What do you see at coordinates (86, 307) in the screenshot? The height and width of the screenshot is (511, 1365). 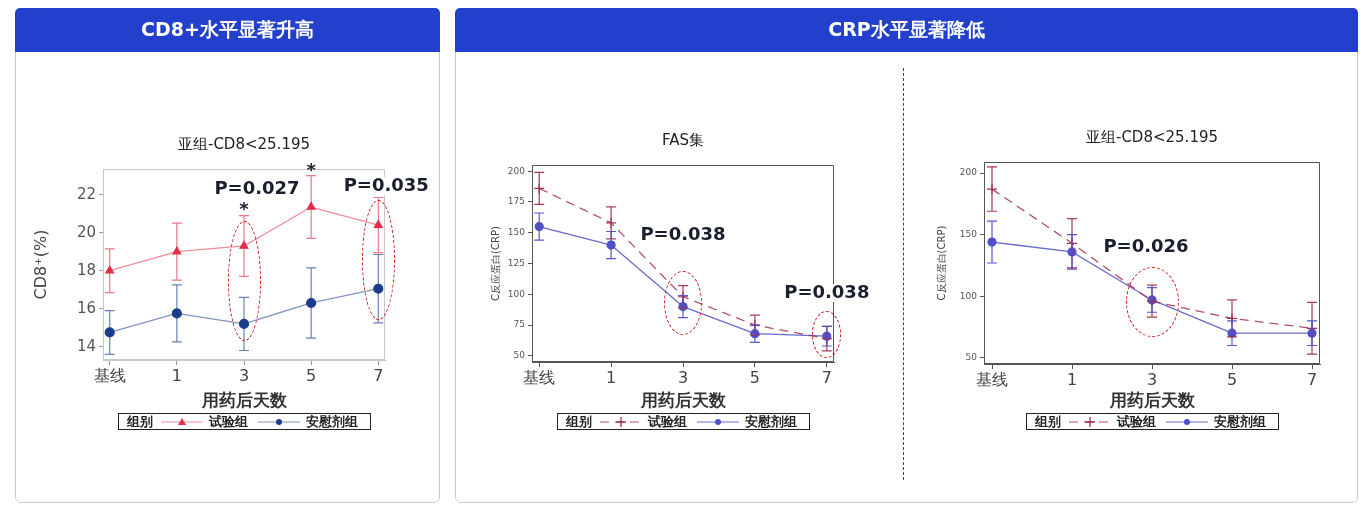 I see `y-tick-label: 16` at bounding box center [86, 307].